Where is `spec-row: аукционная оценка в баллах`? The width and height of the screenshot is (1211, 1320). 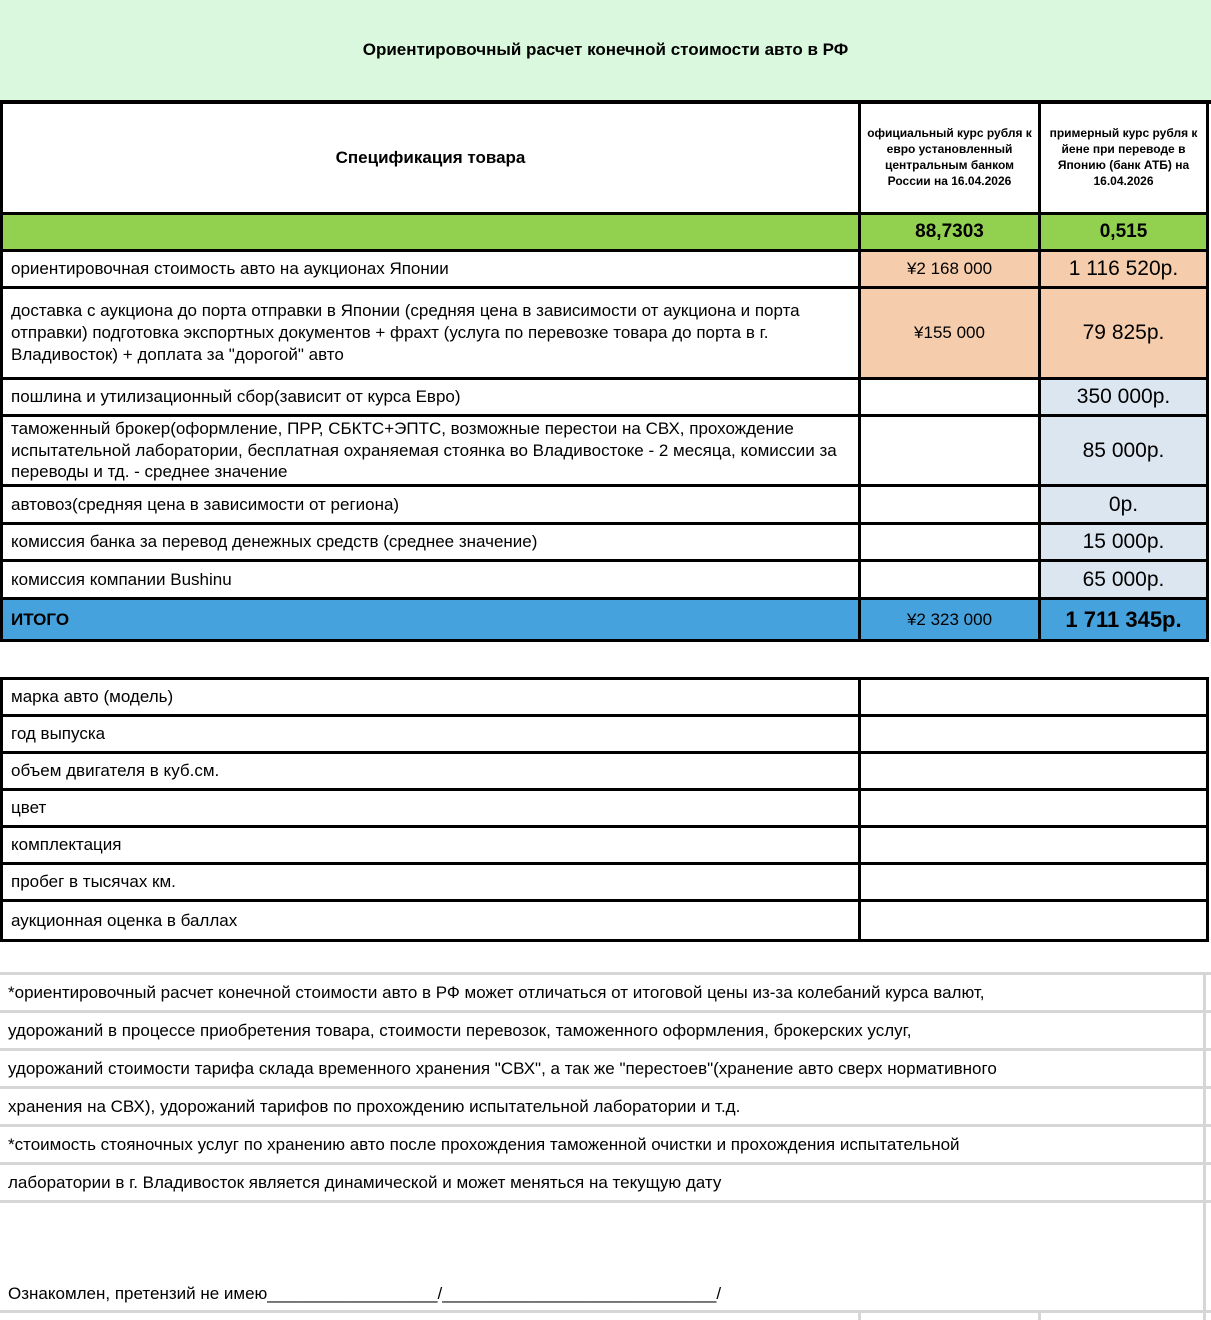 spec-row: аукционная оценка в баллах is located at coordinates (604, 920).